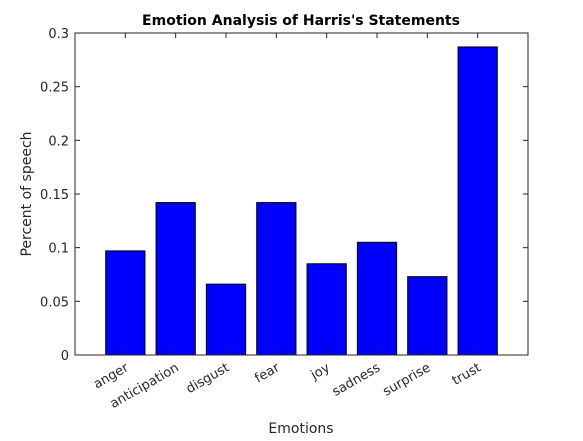 The height and width of the screenshot is (441, 583). What do you see at coordinates (54, 195) in the screenshot?
I see `y-tick-label: 0.15` at bounding box center [54, 195].